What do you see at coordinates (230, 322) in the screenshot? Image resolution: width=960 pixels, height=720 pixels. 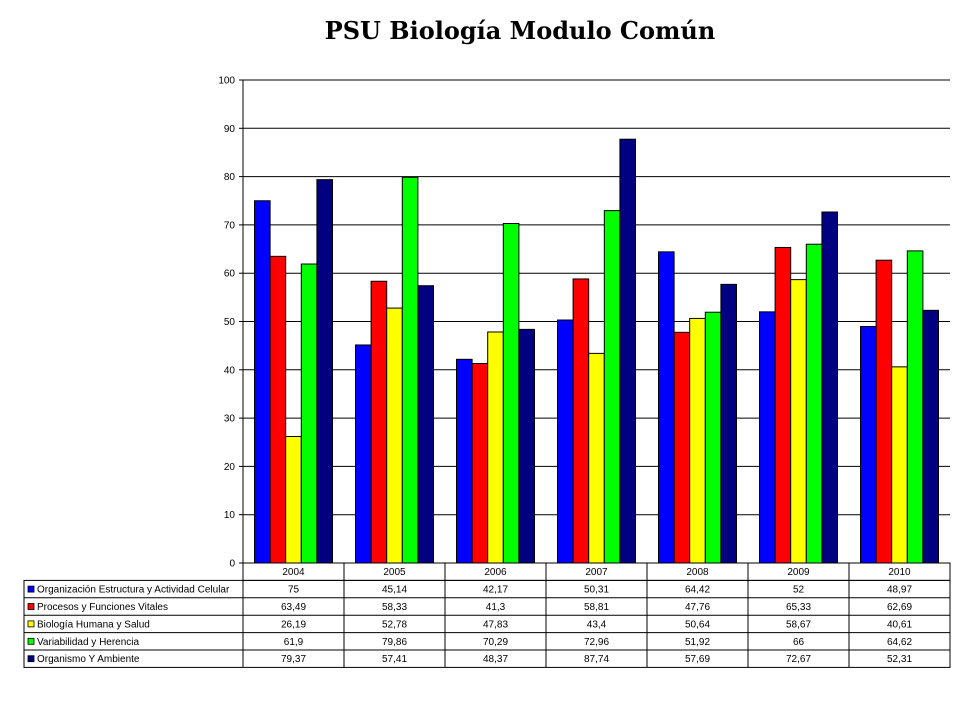 I see `y-tick-label: 50` at bounding box center [230, 322].